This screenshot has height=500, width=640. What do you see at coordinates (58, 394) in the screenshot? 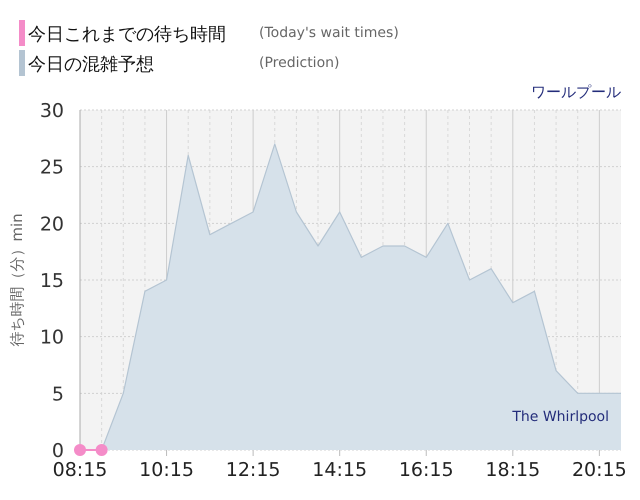
I see `y-tick-label: 5` at bounding box center [58, 394].